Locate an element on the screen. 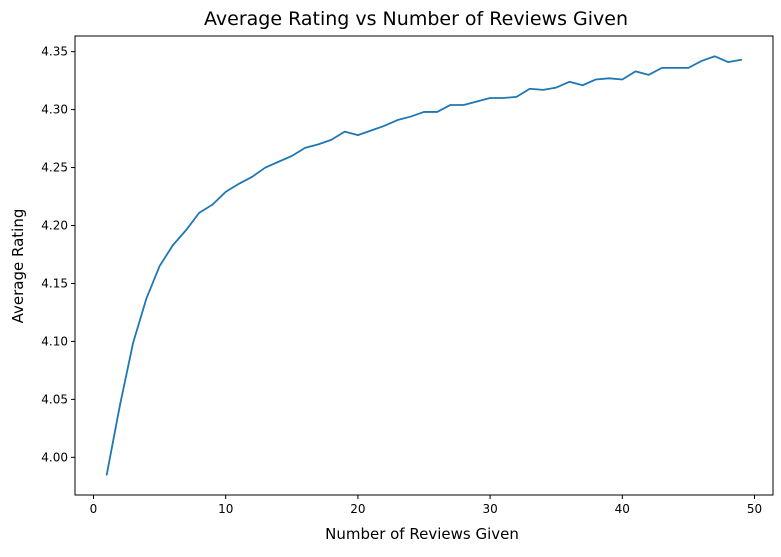 The height and width of the screenshot is (557, 781). y-tick-label: 4.25 is located at coordinates (54, 168).